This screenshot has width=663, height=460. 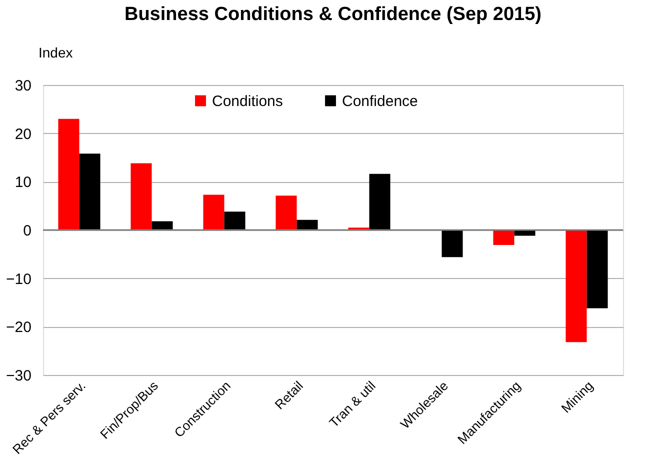 What do you see at coordinates (19, 279) in the screenshot?
I see `y-tick-label: −10` at bounding box center [19, 279].